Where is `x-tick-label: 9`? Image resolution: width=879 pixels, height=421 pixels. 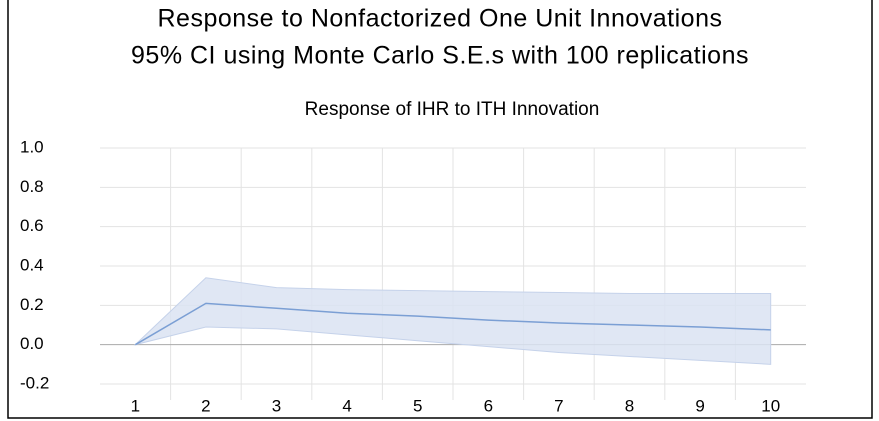
x-tick-label: 9 is located at coordinates (699, 405).